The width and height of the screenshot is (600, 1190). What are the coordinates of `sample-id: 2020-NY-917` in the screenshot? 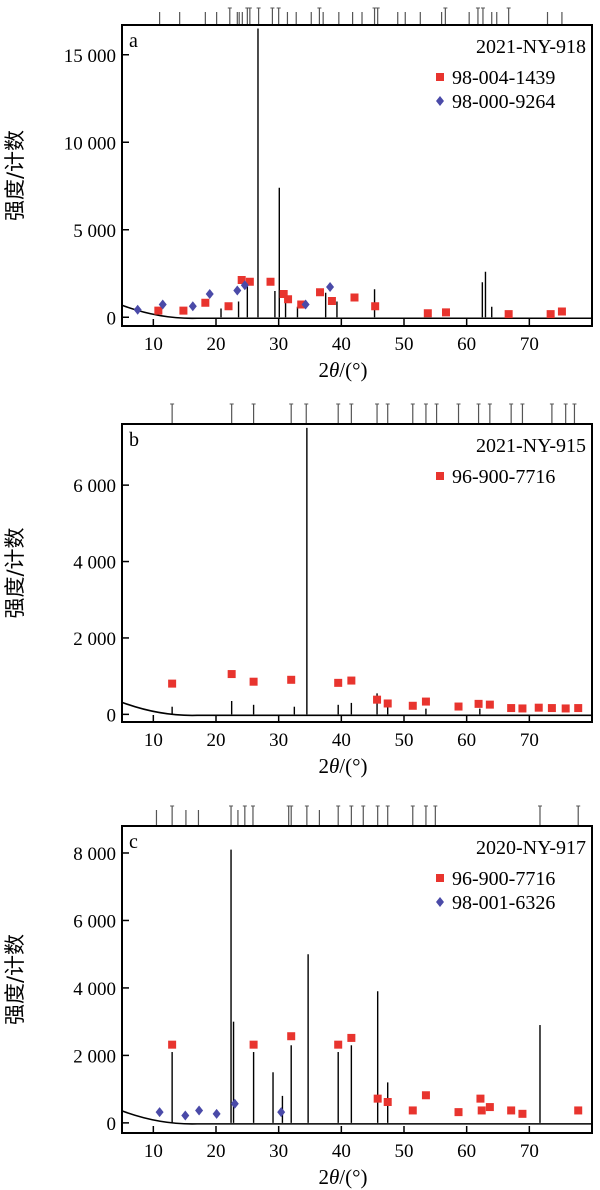 It's located at (531, 848).